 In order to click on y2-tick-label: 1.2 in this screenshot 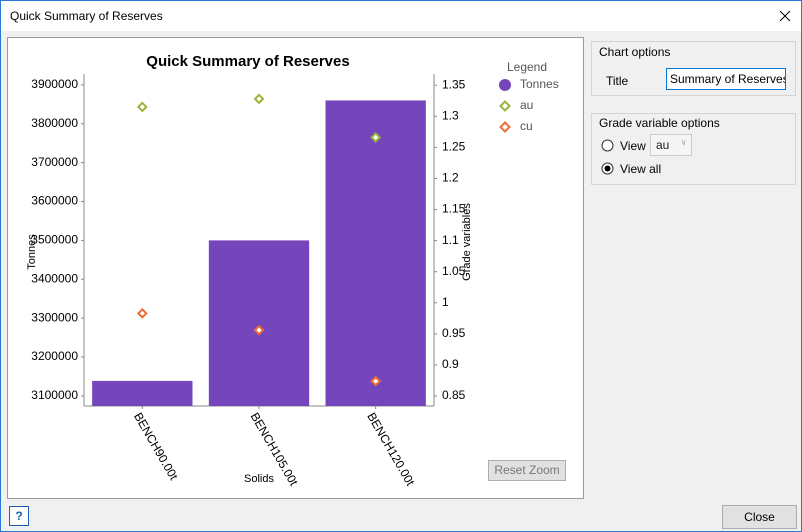, I will do `click(450, 178)`.